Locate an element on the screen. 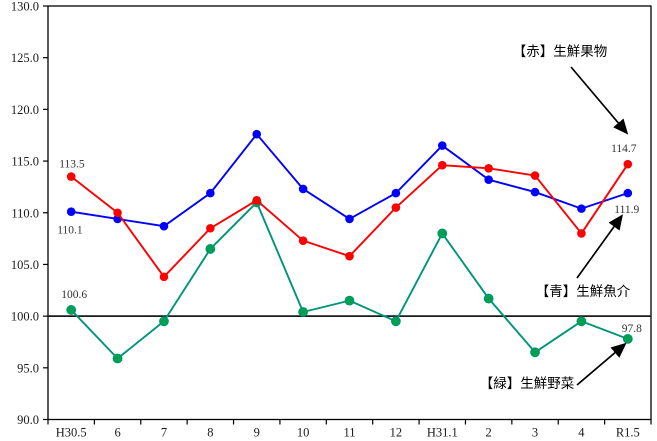 The image size is (657, 441). y-axis-tick-label: 100.0 is located at coordinates (25, 317).